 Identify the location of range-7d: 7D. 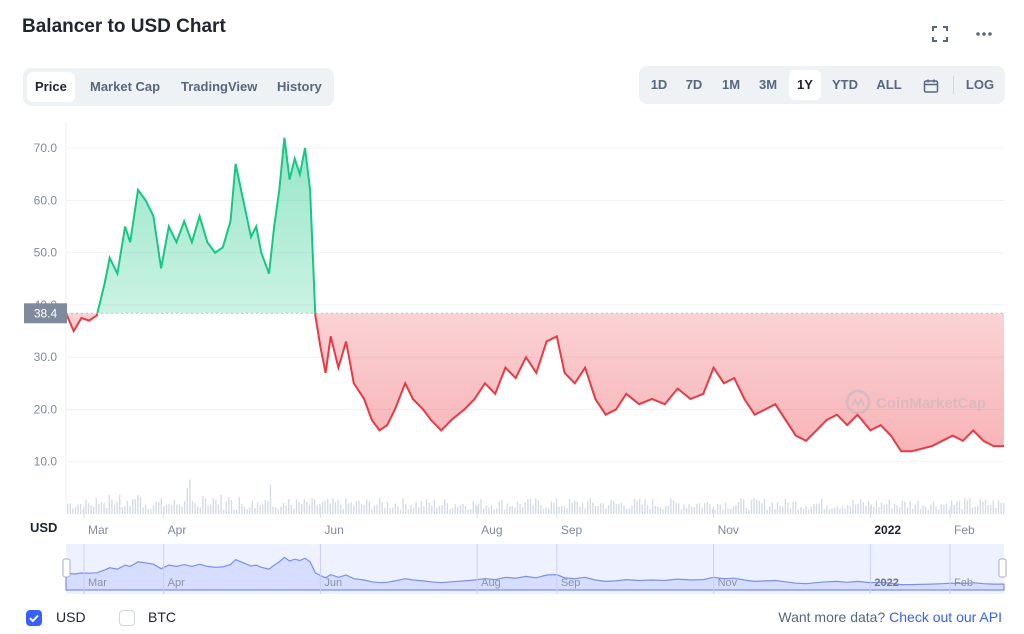
(694, 84).